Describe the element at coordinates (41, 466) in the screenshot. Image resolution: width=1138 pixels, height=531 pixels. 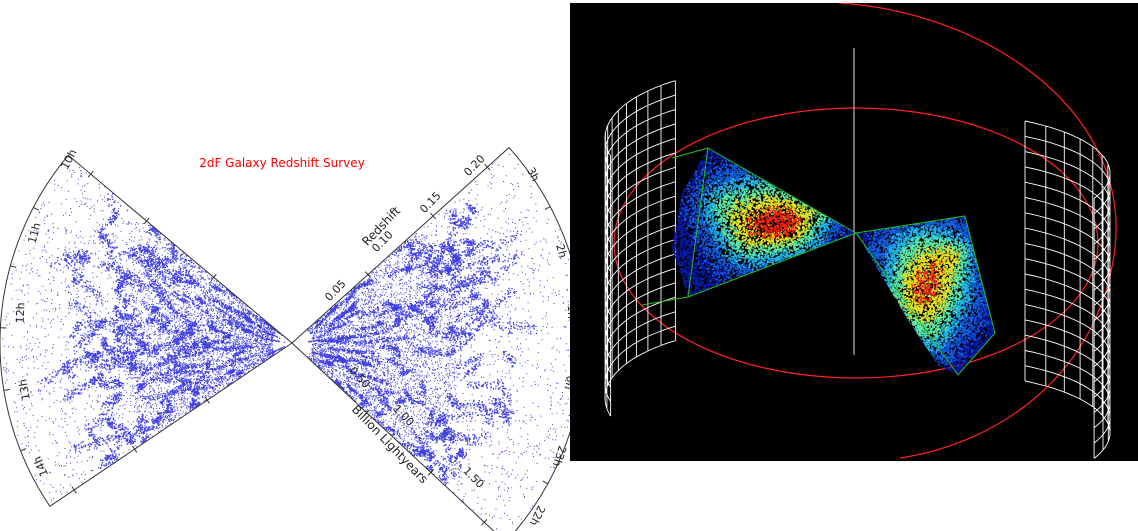
I see `ra-label-14h: 14h` at that location.